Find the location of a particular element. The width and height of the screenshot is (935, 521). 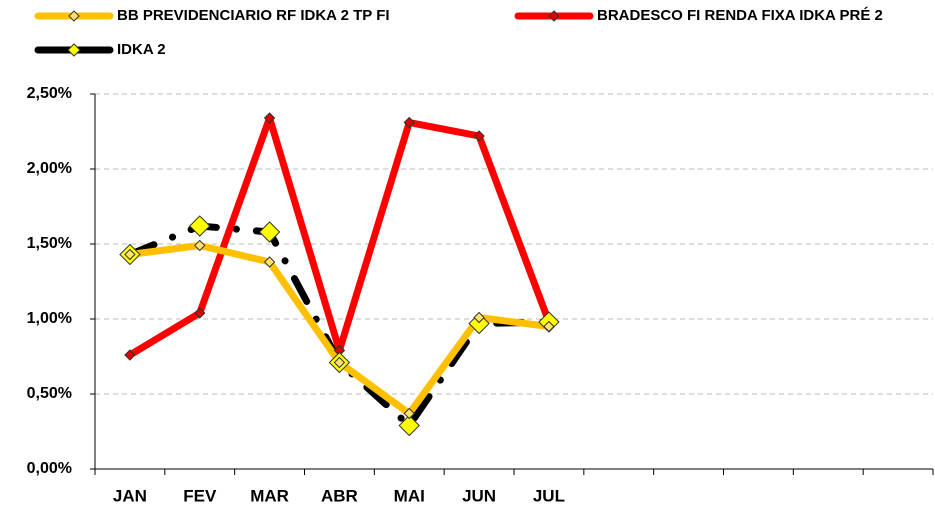

x-tick-label: MAR is located at coordinates (269, 495).